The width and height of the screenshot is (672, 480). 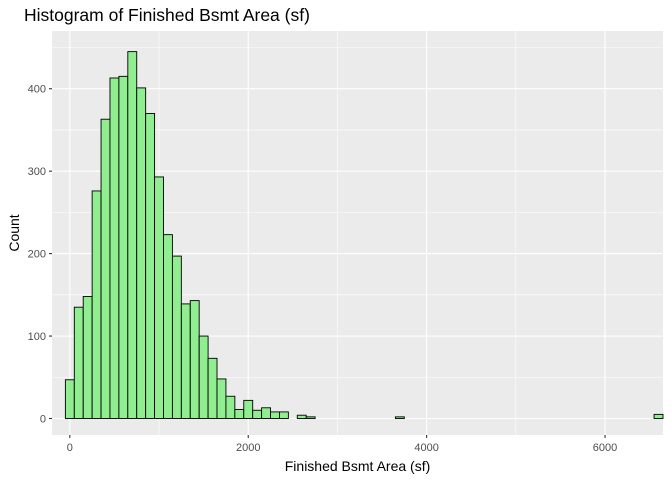 What do you see at coordinates (37, 255) in the screenshot?
I see `y-tick-label: 200` at bounding box center [37, 255].